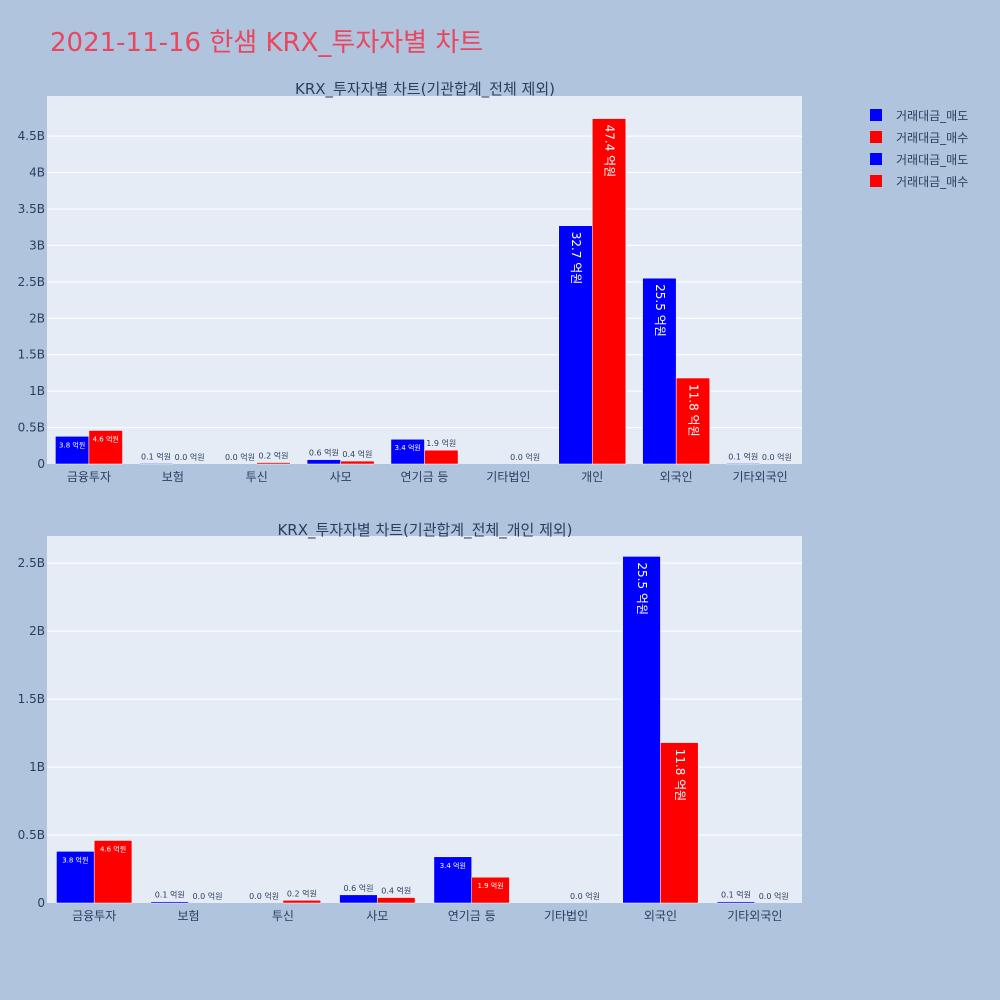 The height and width of the screenshot is (1000, 1000). Describe the element at coordinates (424, 530) in the screenshot. I see `chart-title: KRX_투자자별 차트(기관합계_전체_개인 제외)` at that location.